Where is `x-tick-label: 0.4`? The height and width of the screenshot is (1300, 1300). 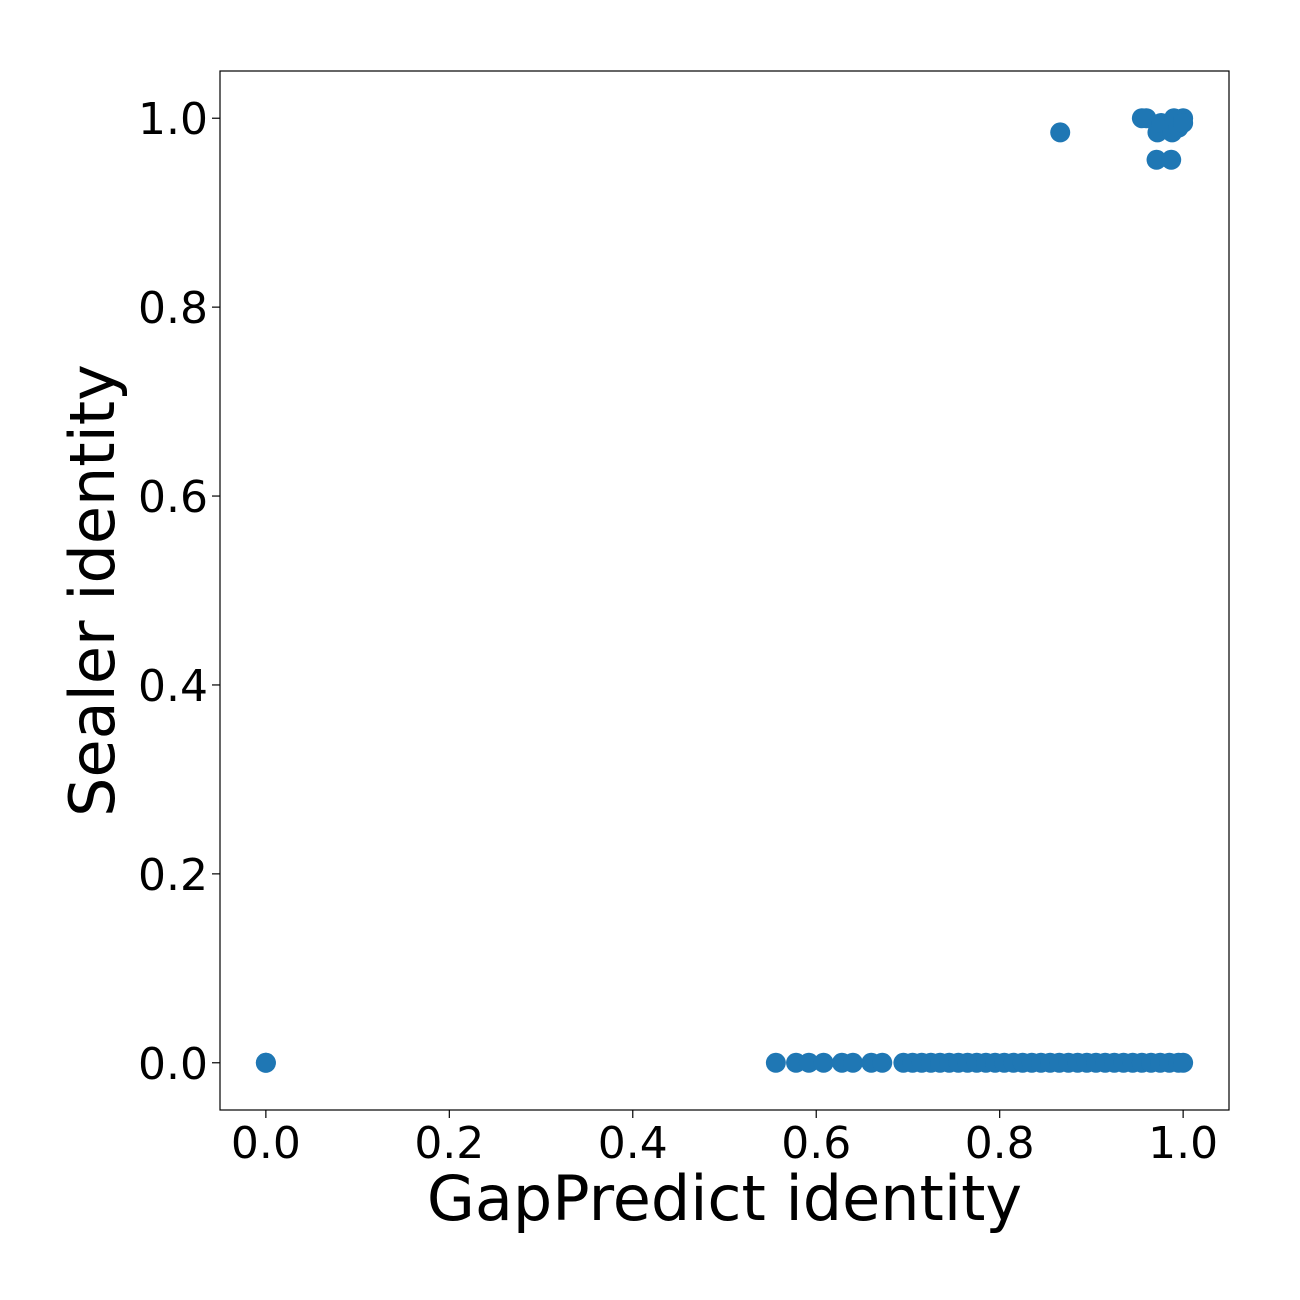 x-tick-label: 0.4 is located at coordinates (633, 1143).